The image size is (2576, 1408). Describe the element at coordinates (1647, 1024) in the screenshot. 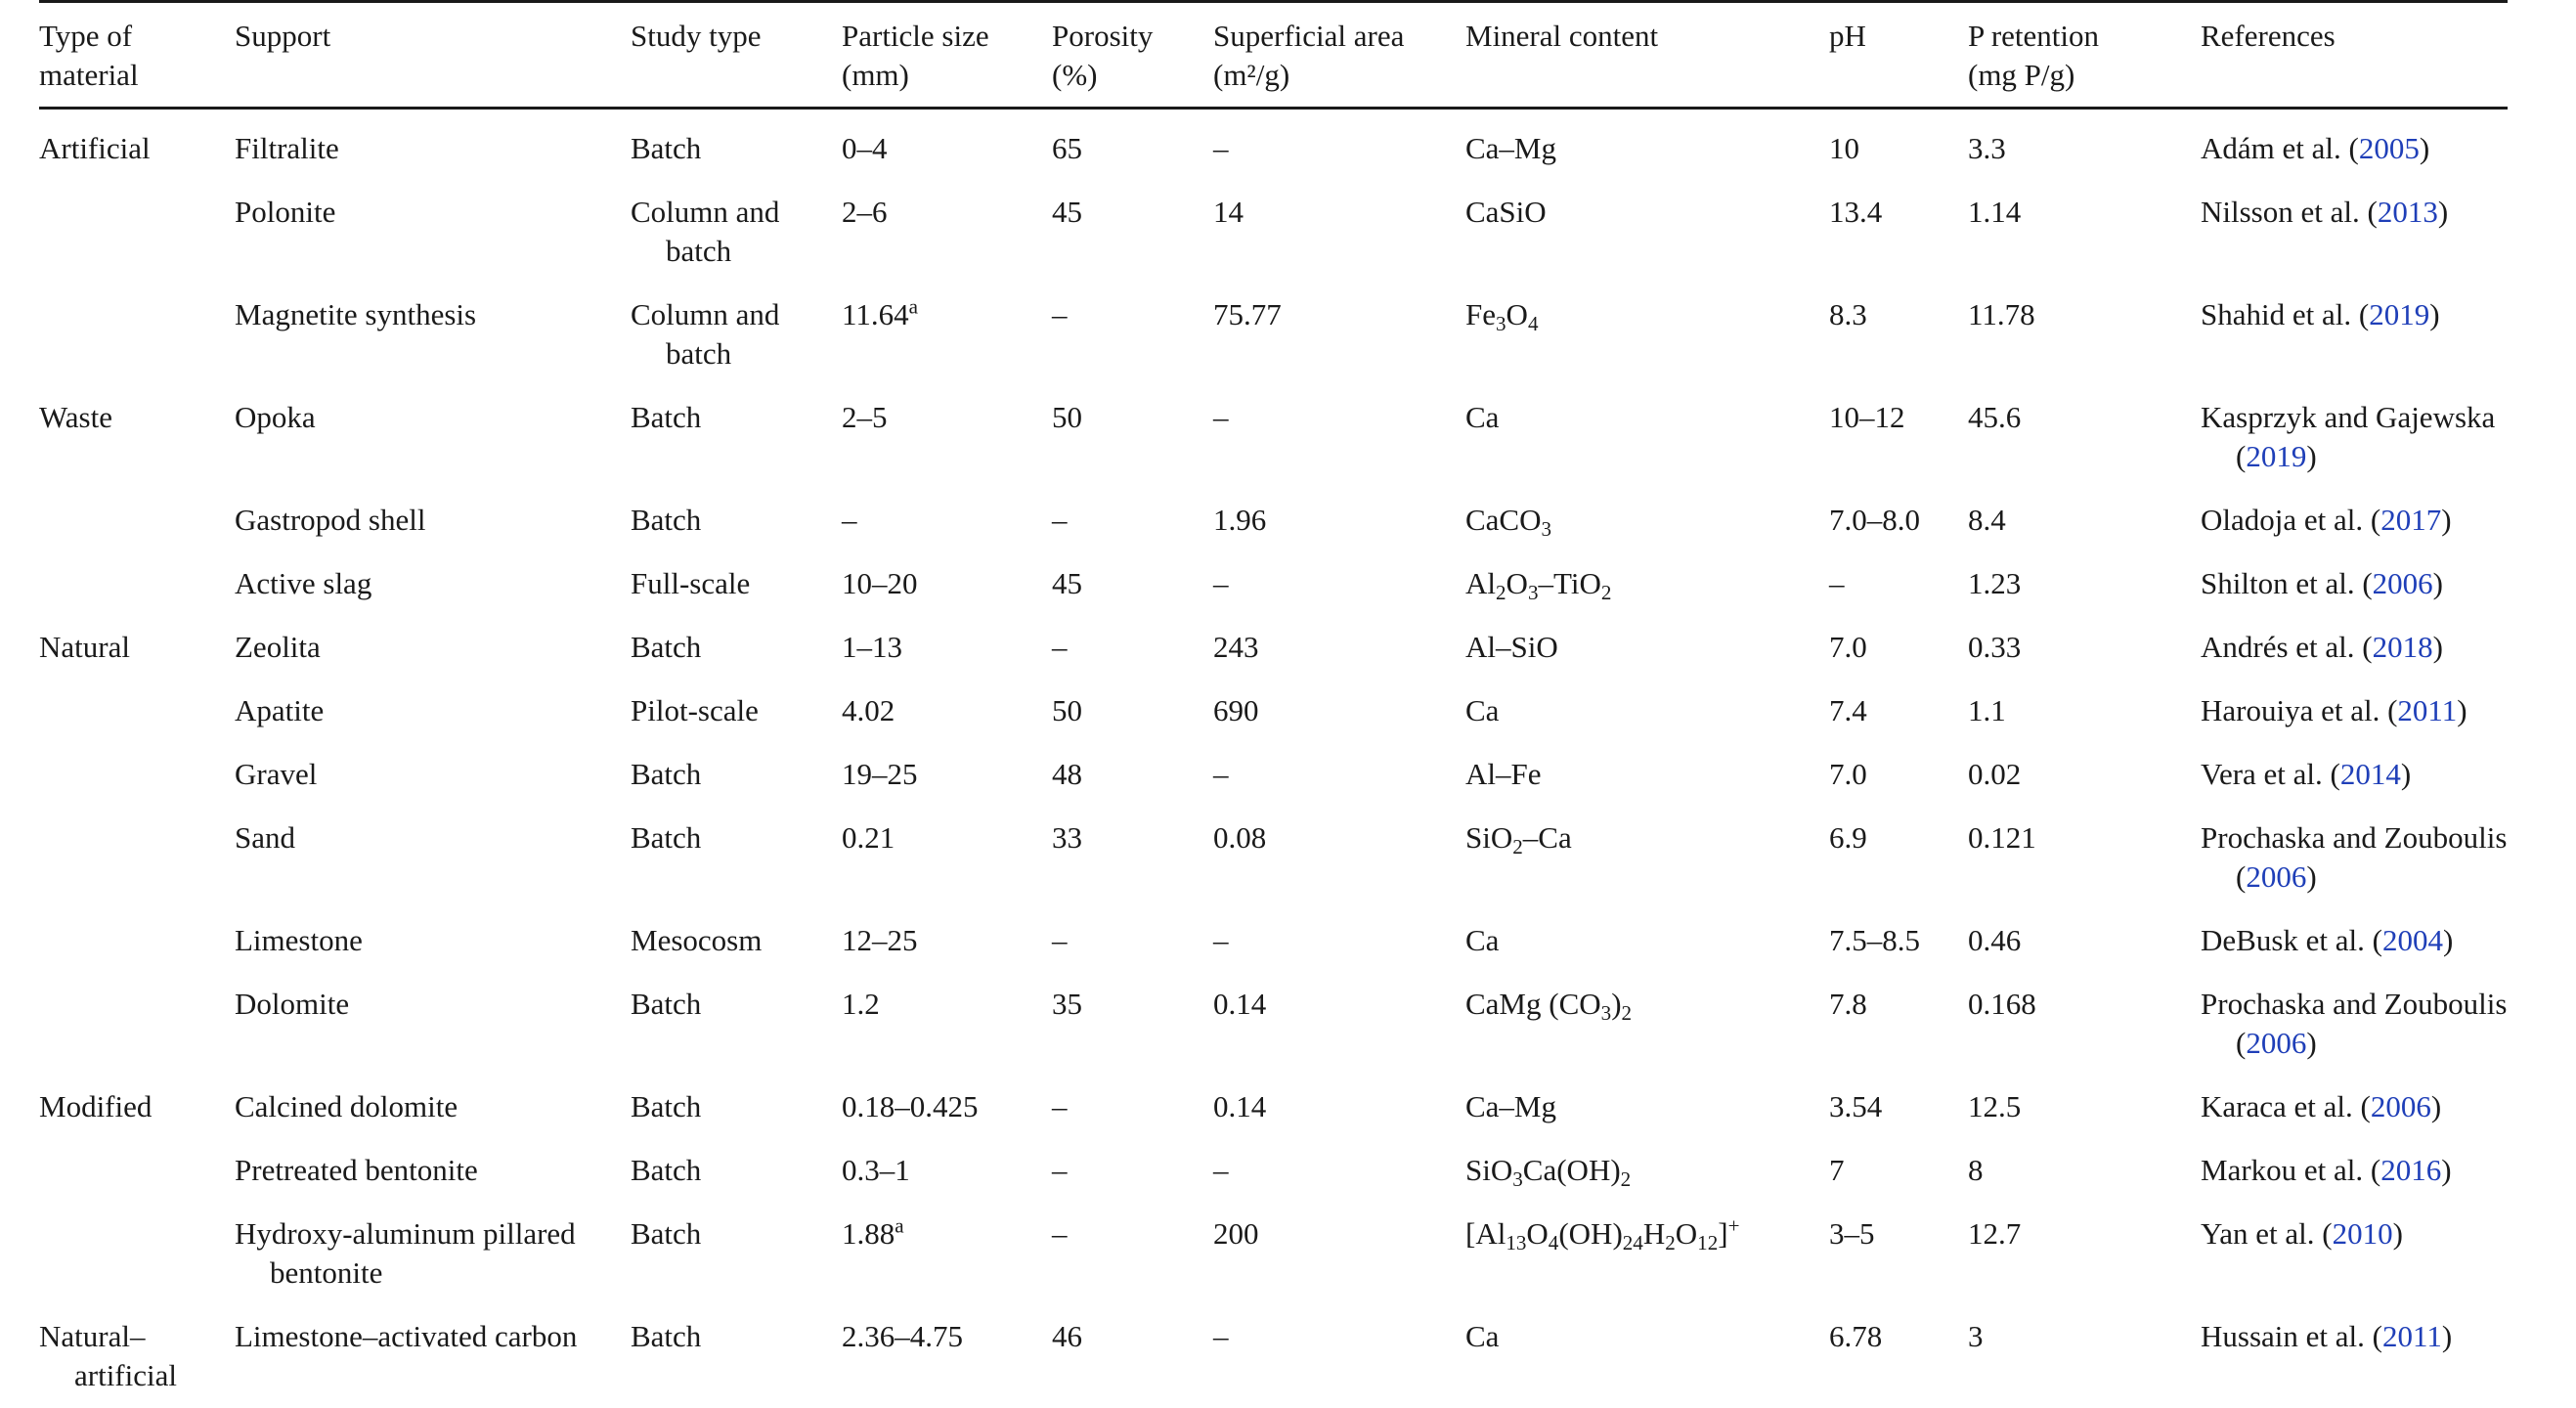

I see `cell-mineral-content: CaMg (CO3)2` at that location.